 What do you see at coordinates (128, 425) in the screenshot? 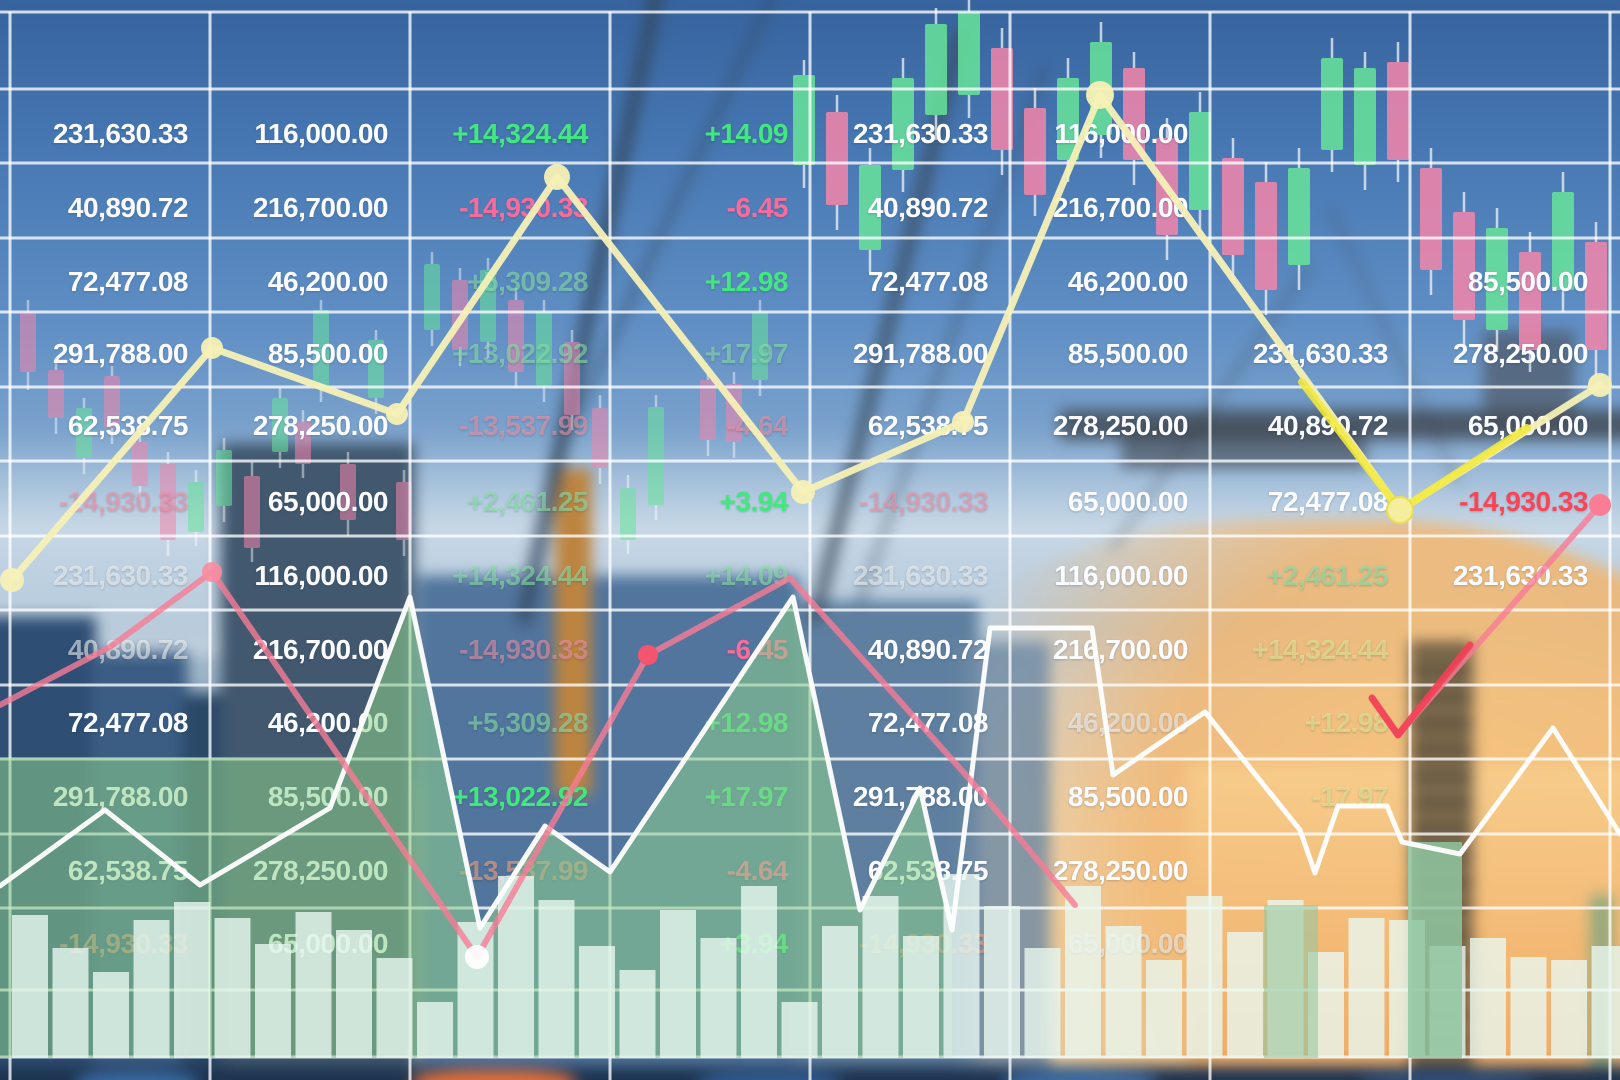
I see `grid-cell-value: 62,538.75` at bounding box center [128, 425].